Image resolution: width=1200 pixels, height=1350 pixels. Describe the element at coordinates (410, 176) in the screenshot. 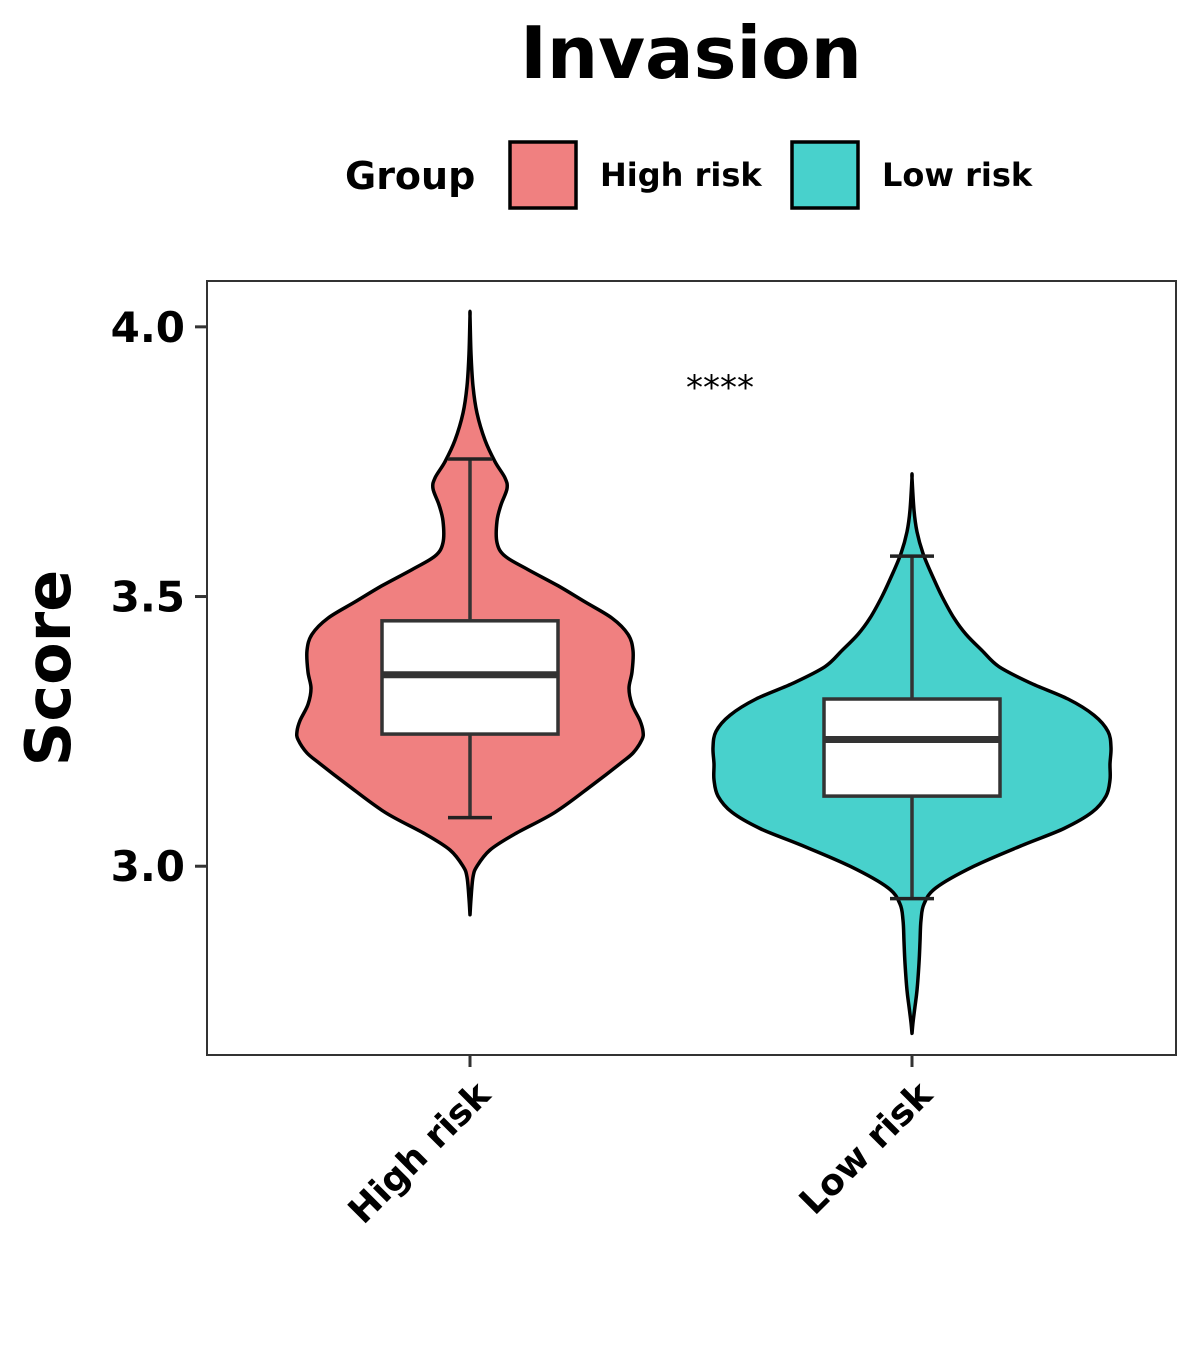

I see `legend-title: Group` at that location.